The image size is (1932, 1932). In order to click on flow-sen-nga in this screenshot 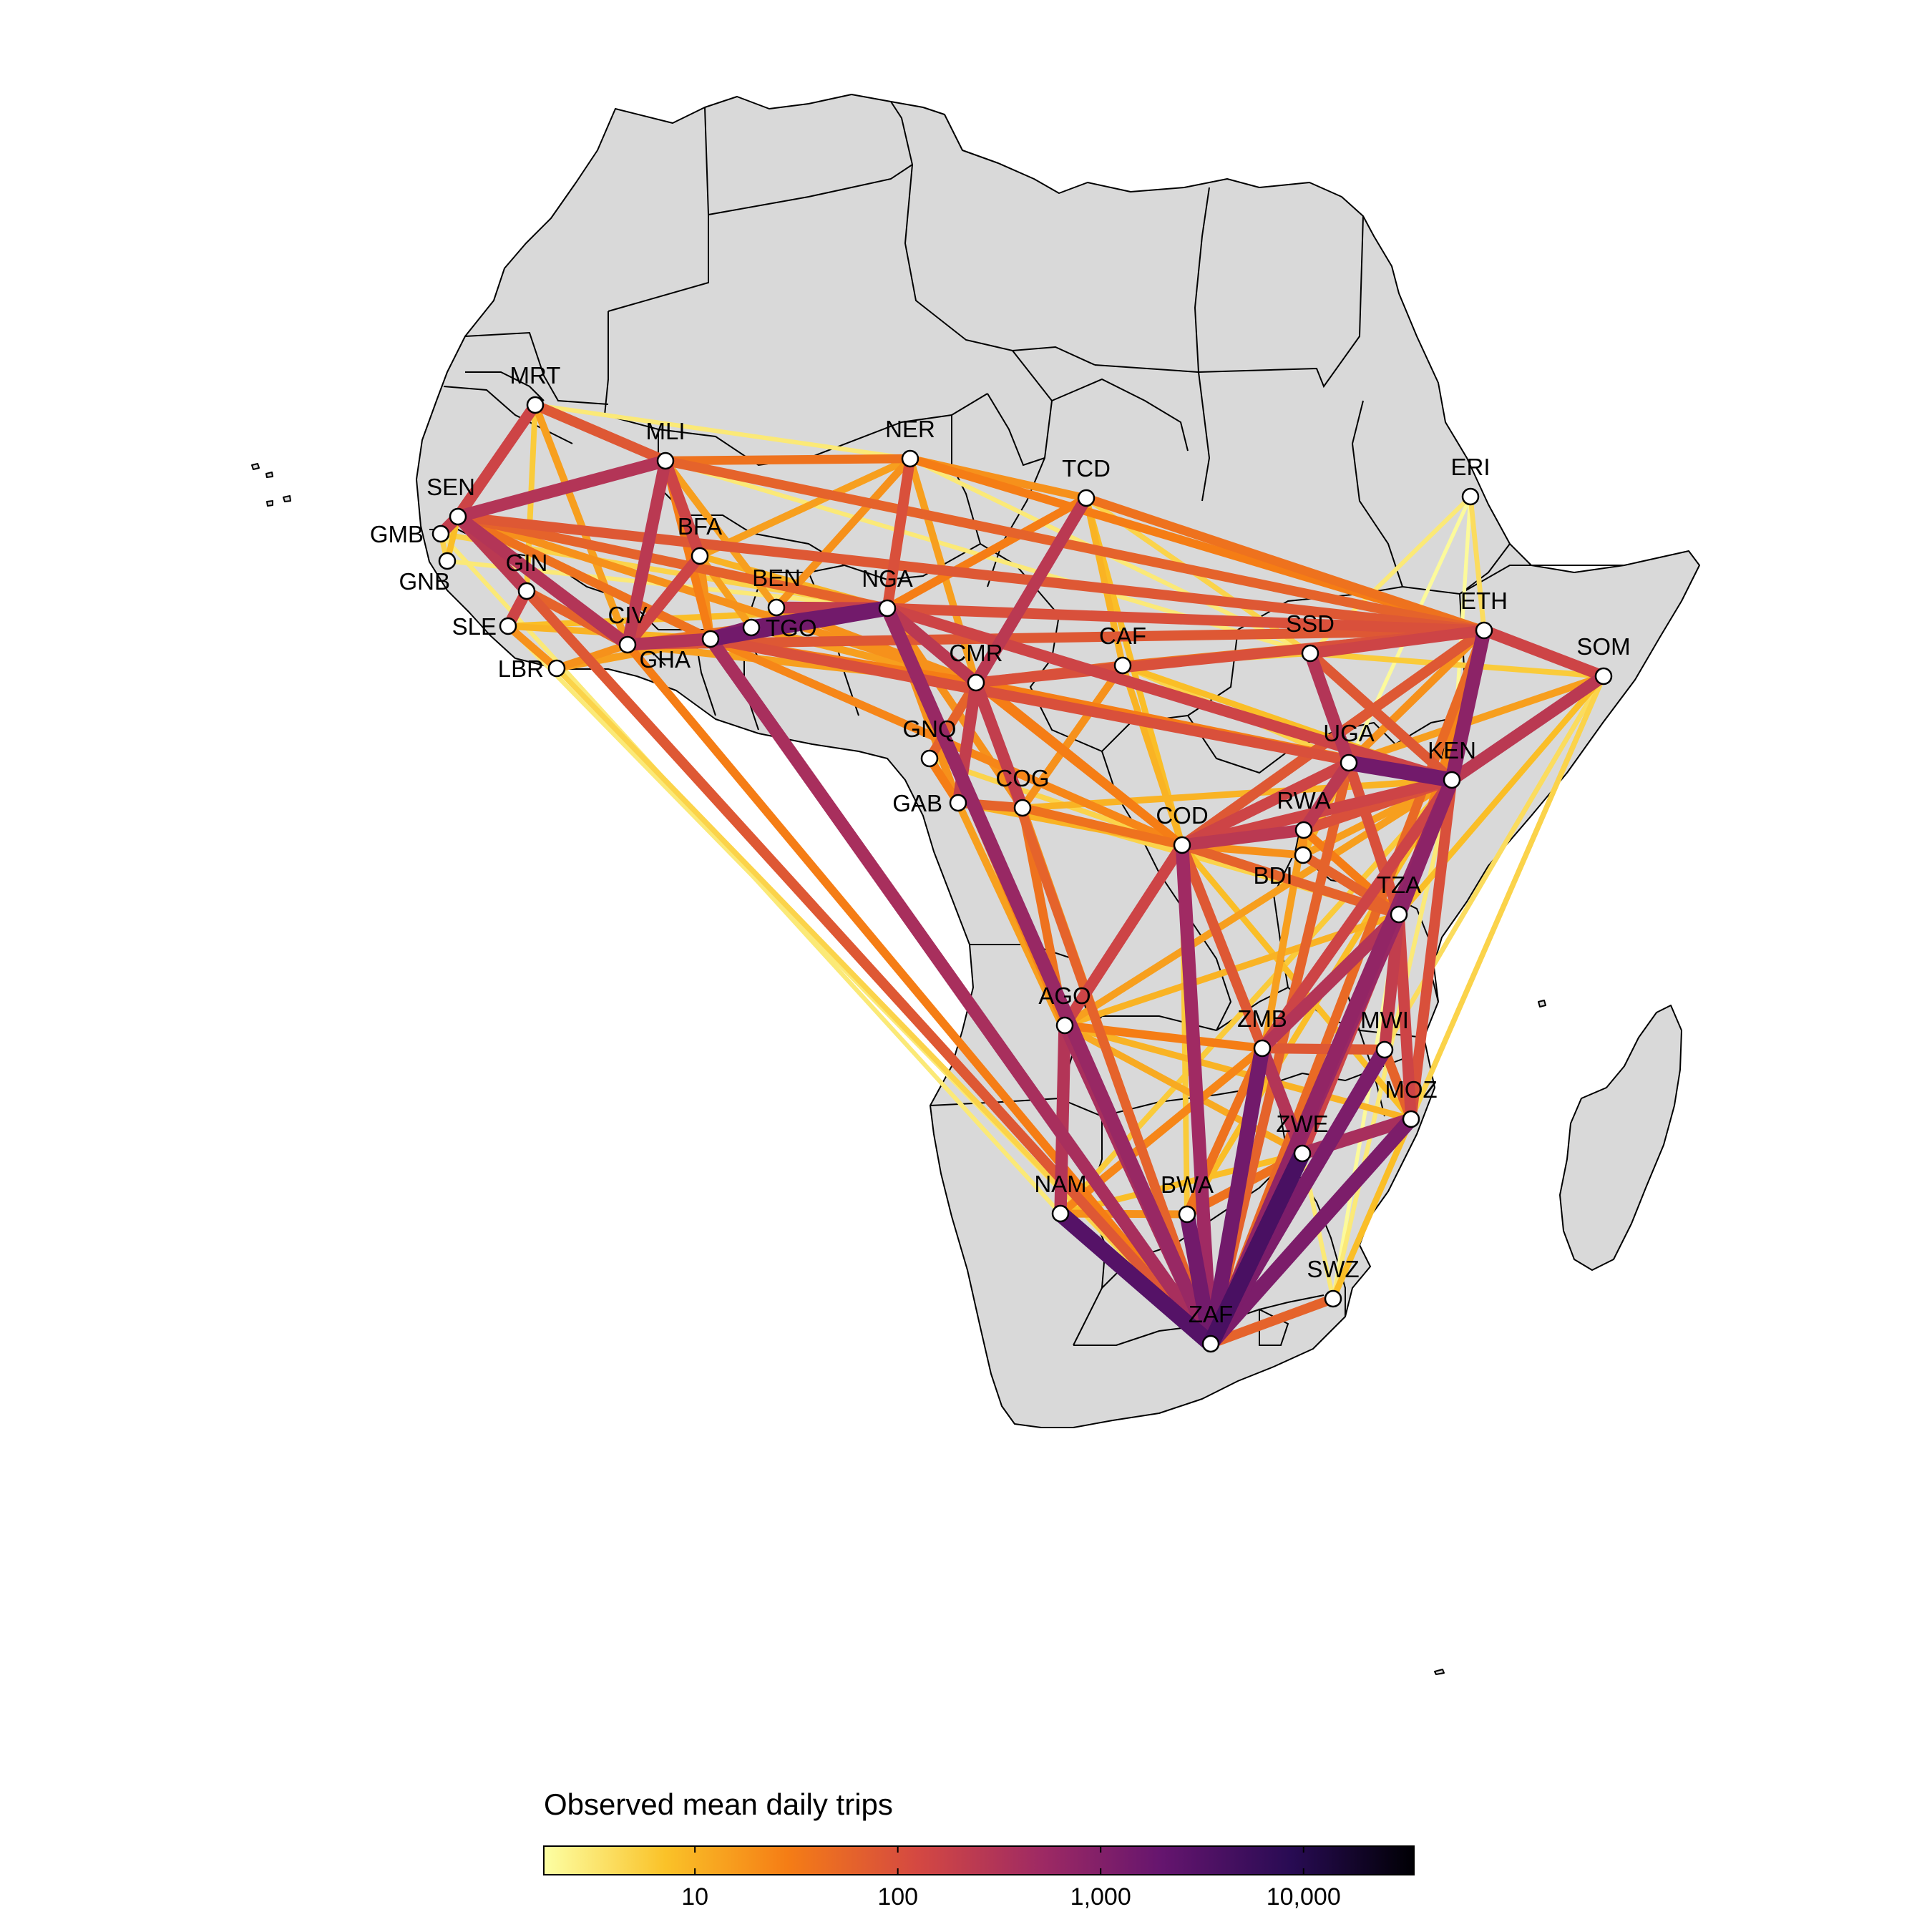, I will do `click(672, 562)`.